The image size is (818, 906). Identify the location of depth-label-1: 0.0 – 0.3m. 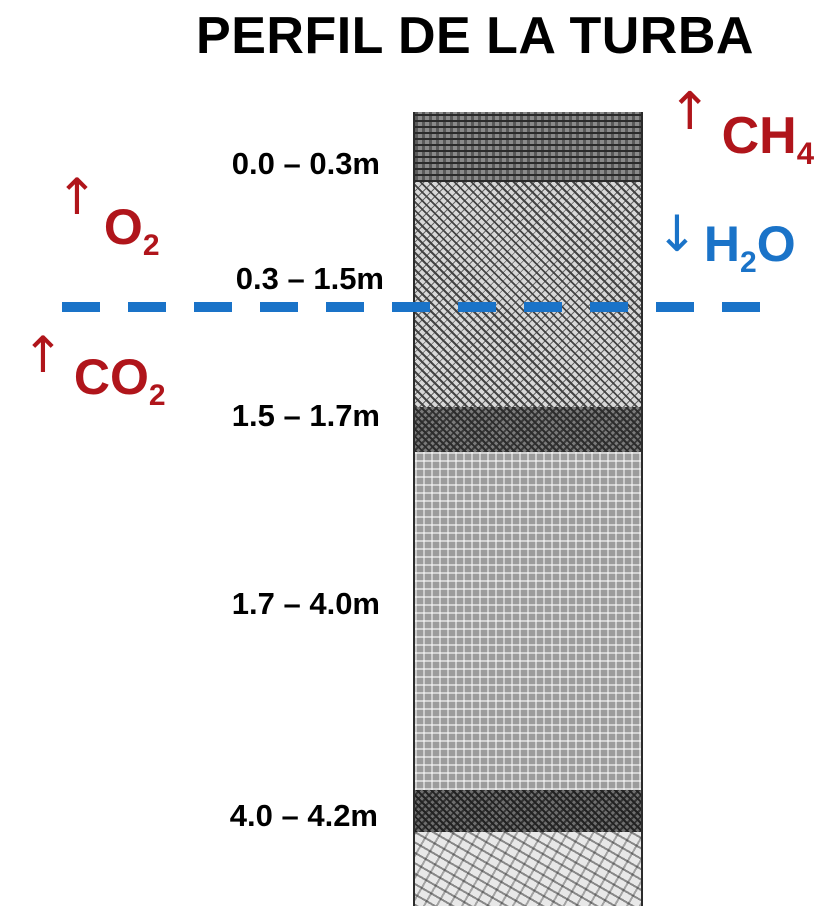
(305, 163).